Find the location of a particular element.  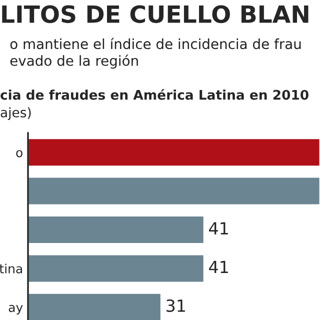

y-tick-label: ay is located at coordinates (15, 309).